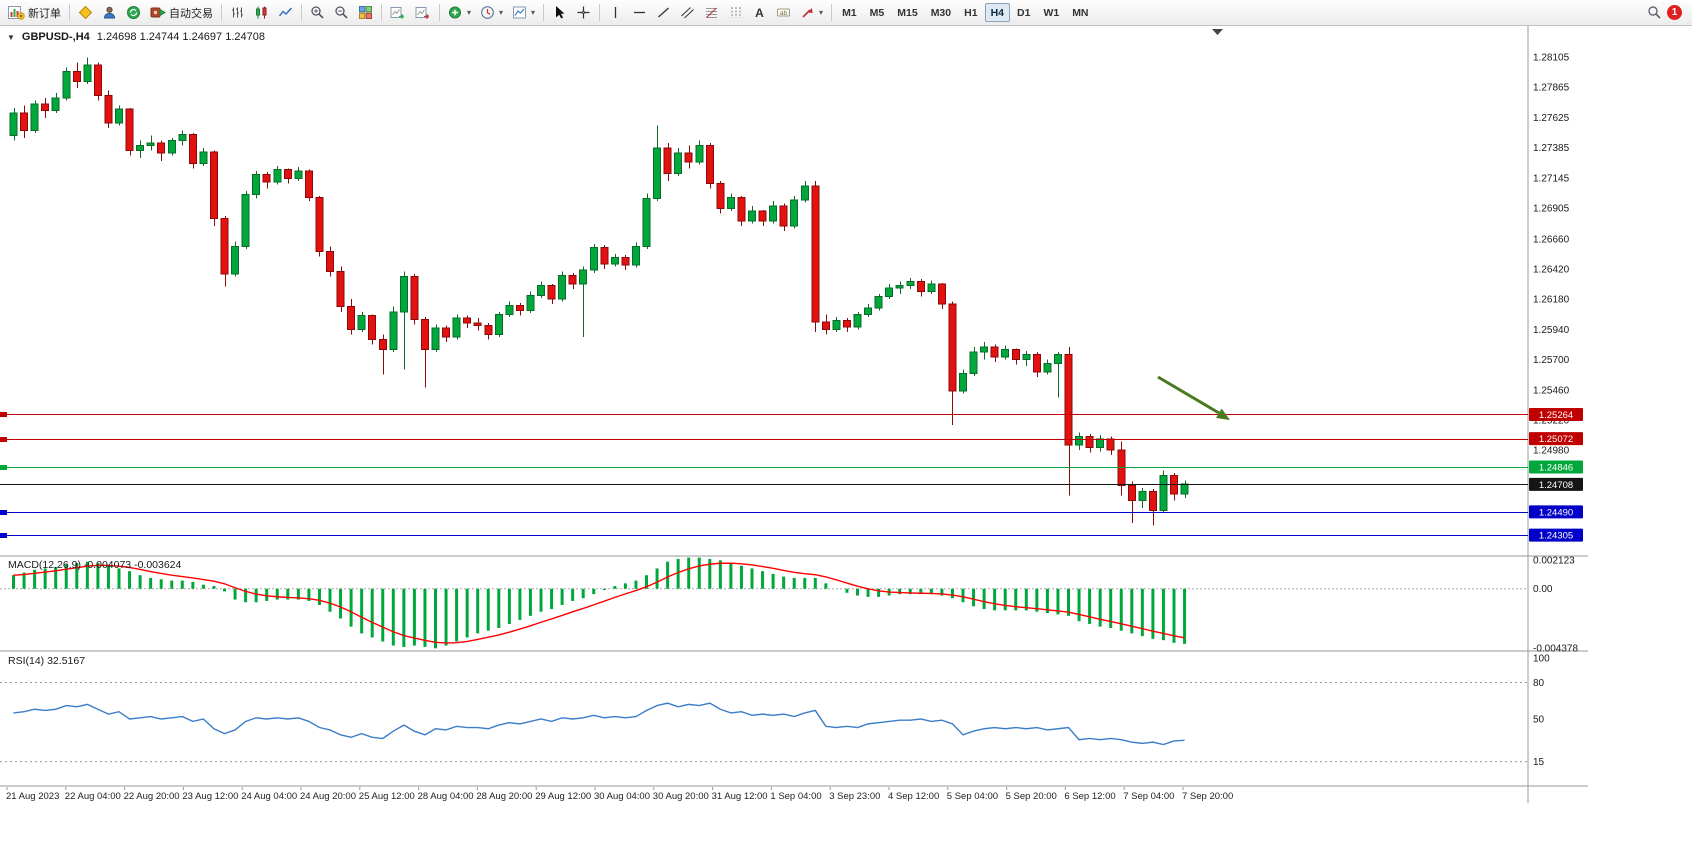  Describe the element at coordinates (877, 12) in the screenshot. I see `timeframe-button-m5: M5` at that location.